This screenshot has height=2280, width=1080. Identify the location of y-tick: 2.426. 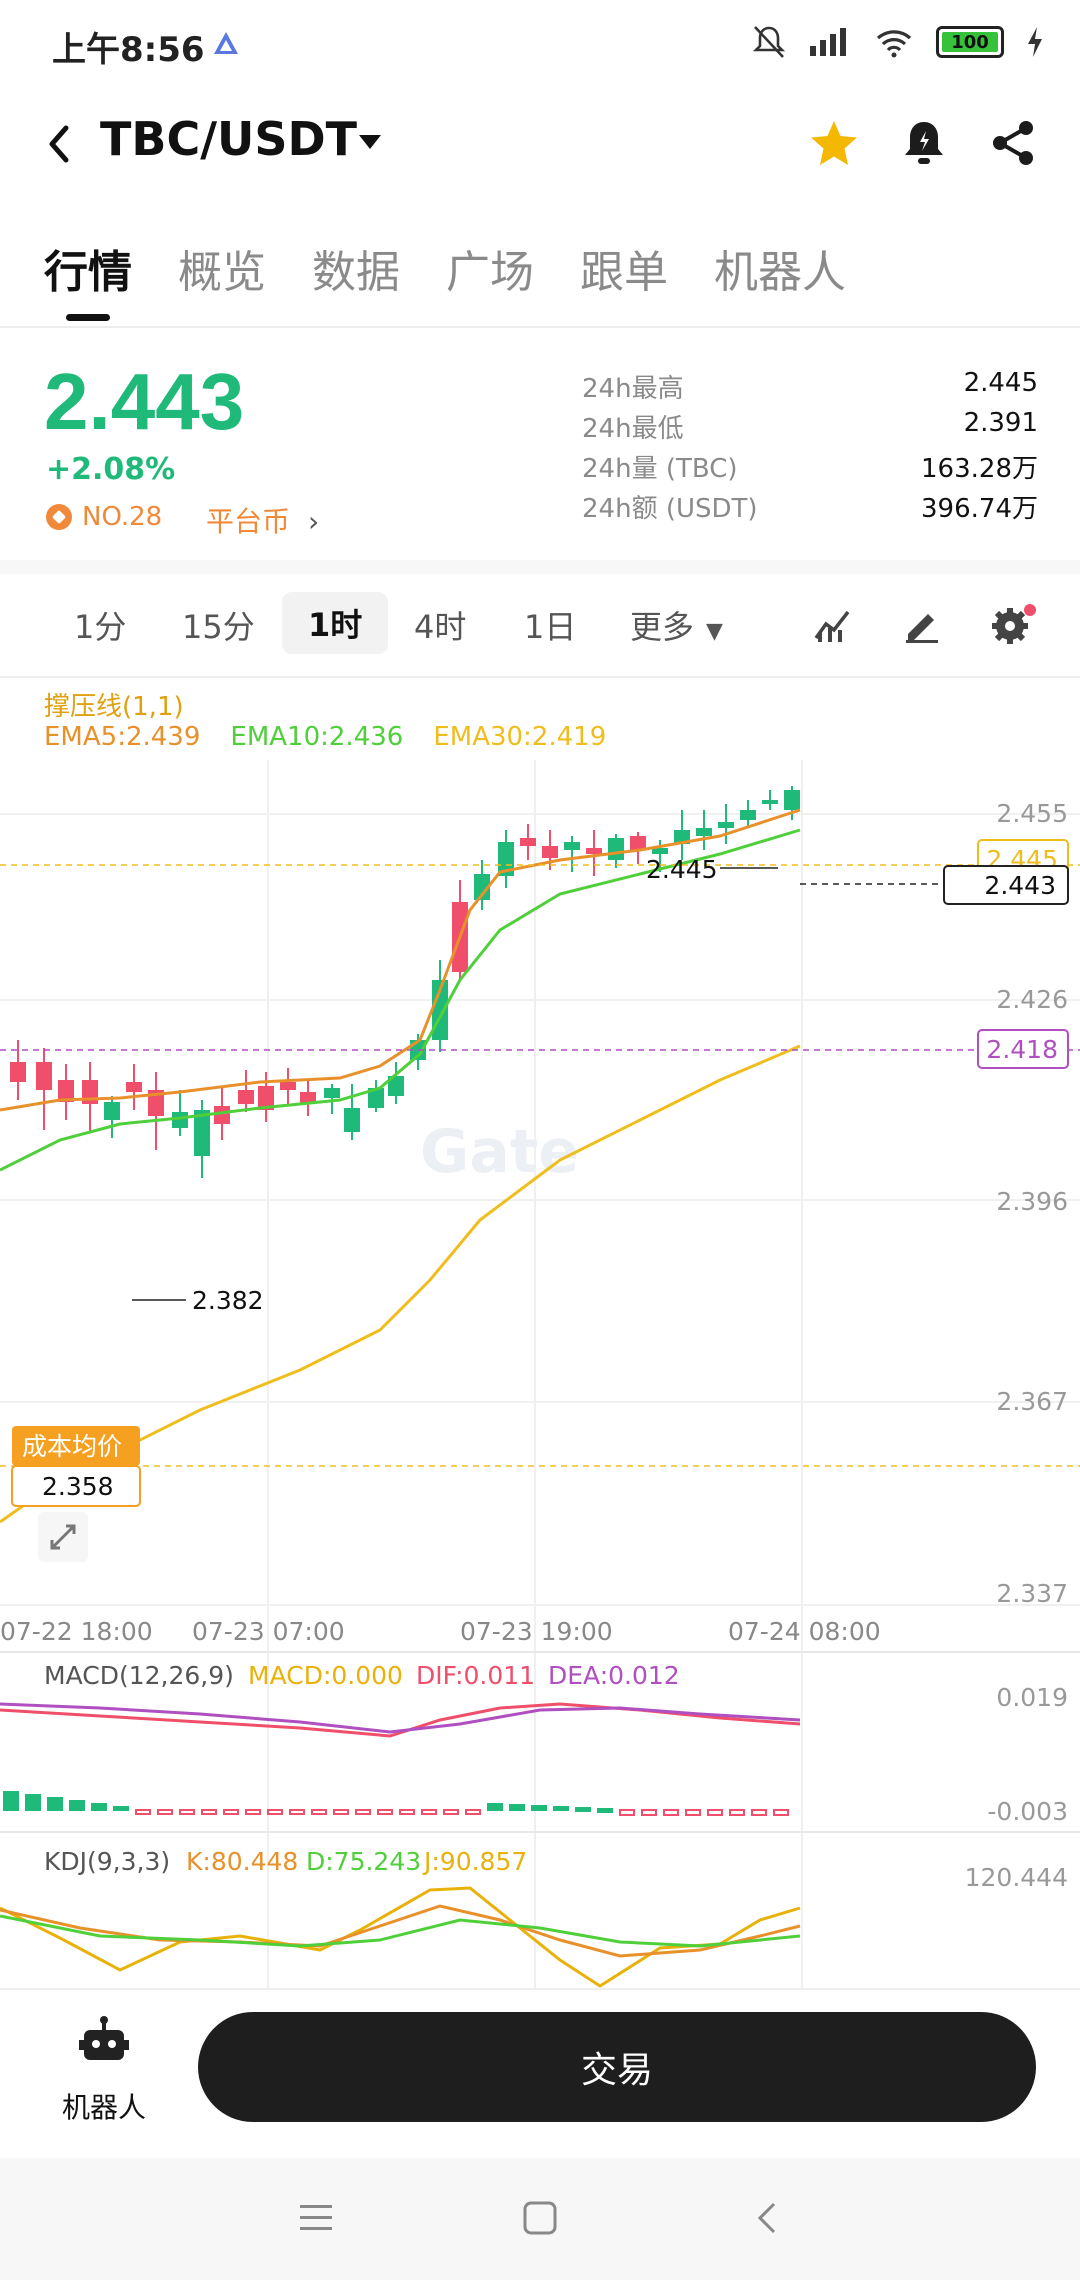
(1032, 999).